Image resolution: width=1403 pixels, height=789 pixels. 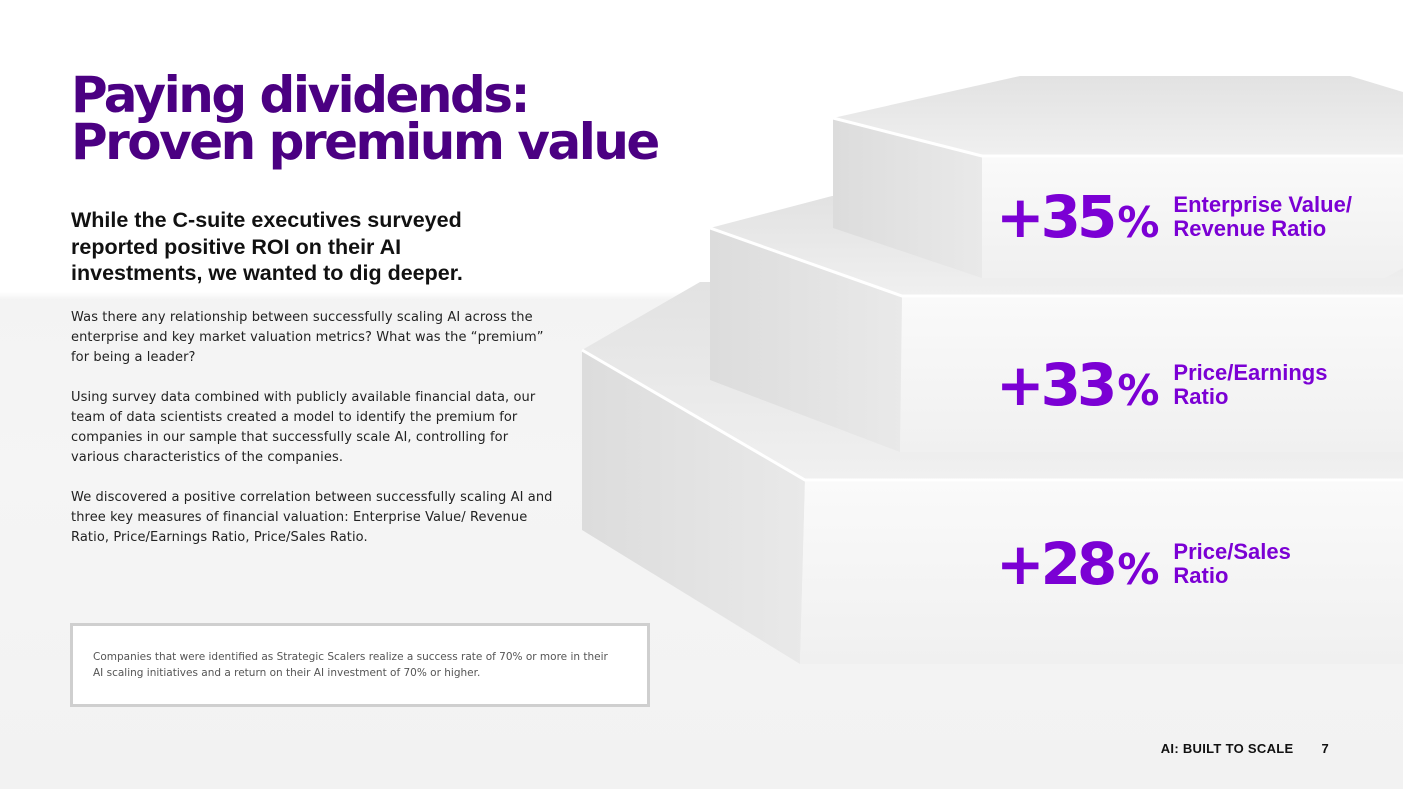 I want to click on stat-label-line-1: Price/Sales, so click(x=1232, y=551).